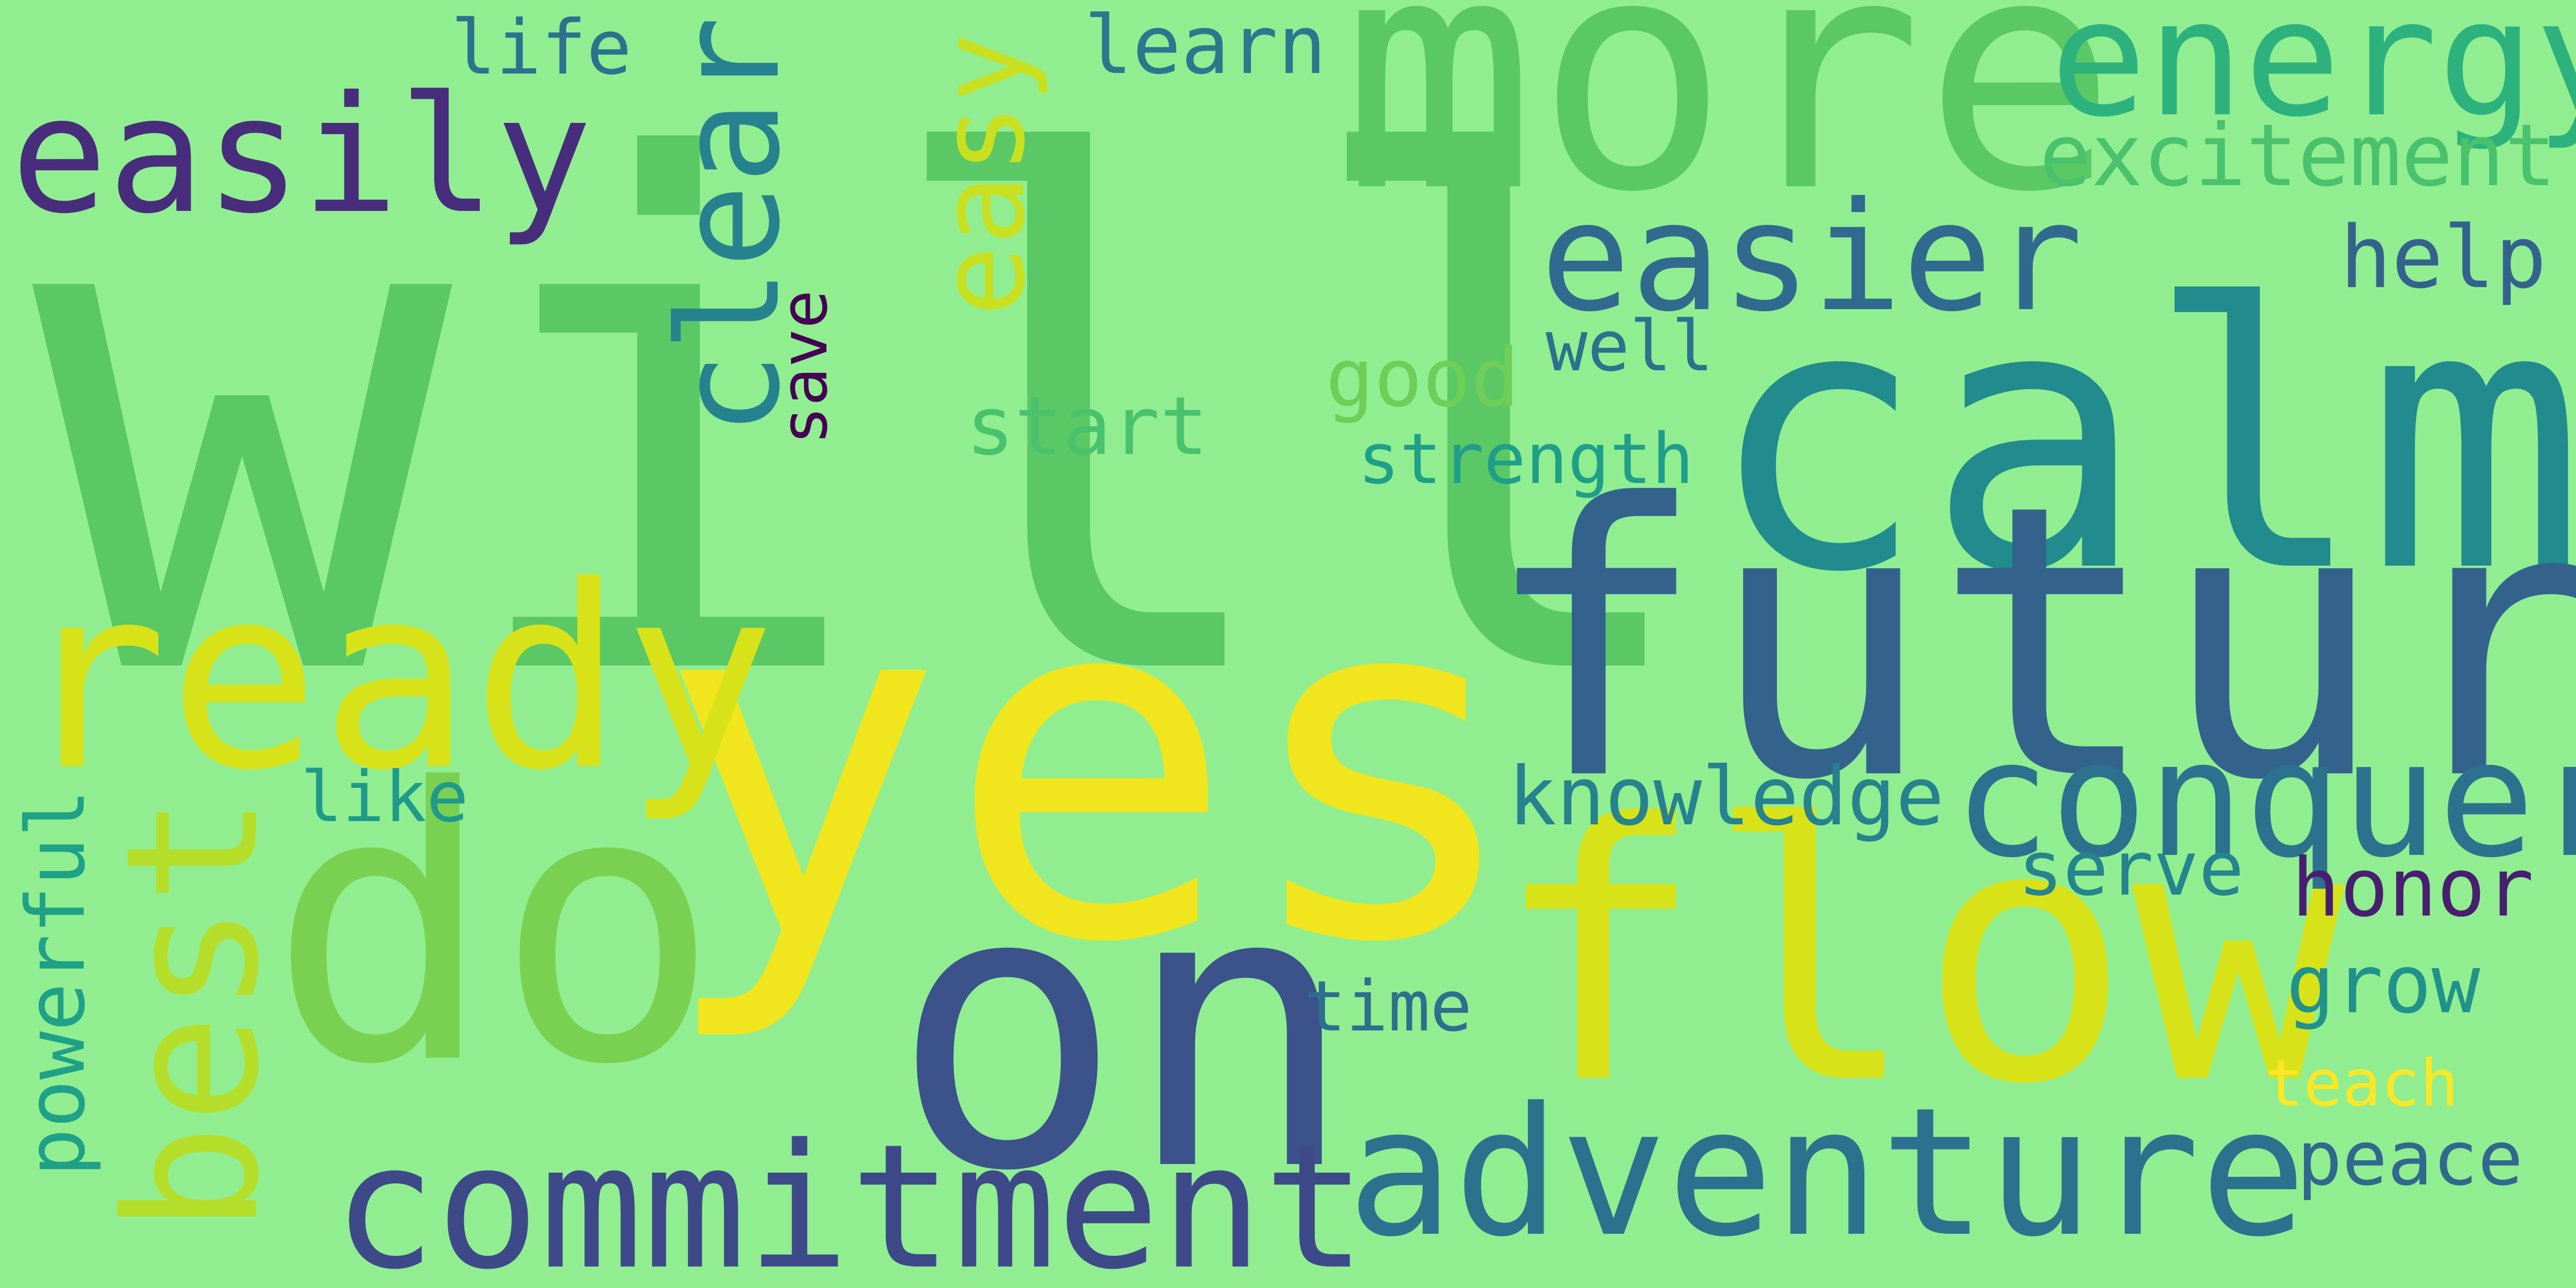 The image size is (2576, 1288). What do you see at coordinates (2383, 984) in the screenshot?
I see `word-grow: grow` at bounding box center [2383, 984].